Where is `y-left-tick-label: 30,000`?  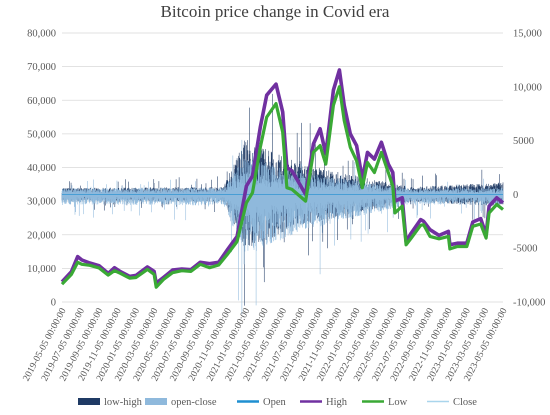 y-left-tick-label: 30,000 is located at coordinates (41, 202).